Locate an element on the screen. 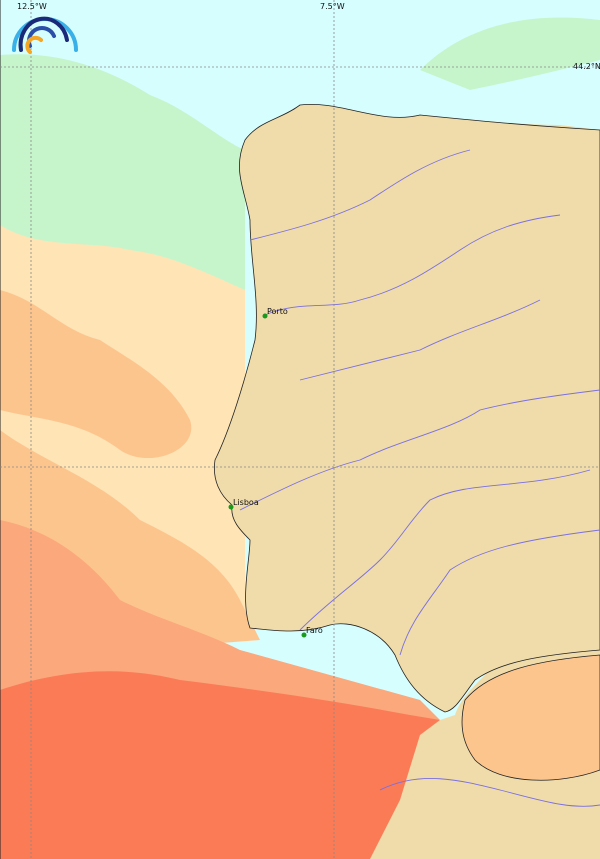 The image size is (600, 859). lat-label: 44.2°N is located at coordinates (586, 66).